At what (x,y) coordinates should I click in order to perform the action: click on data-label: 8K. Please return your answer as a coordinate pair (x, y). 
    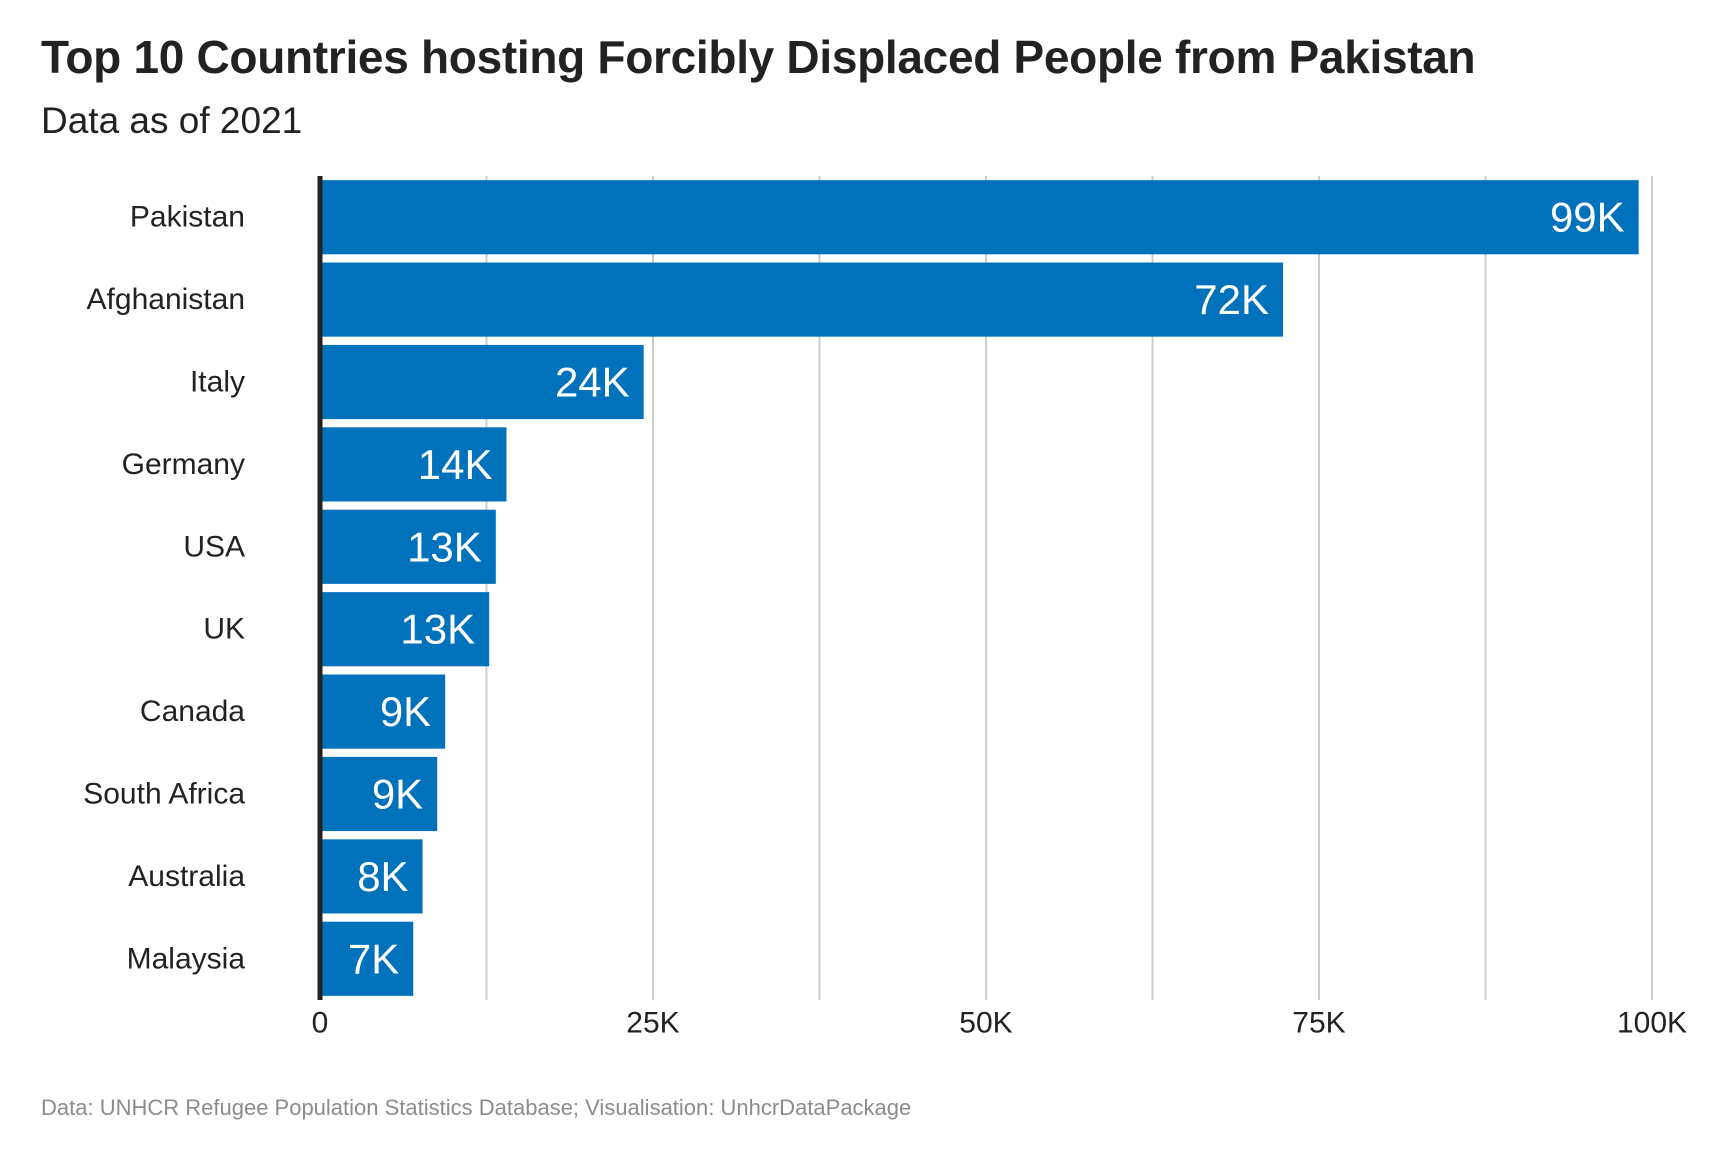
    Looking at the image, I should click on (382, 876).